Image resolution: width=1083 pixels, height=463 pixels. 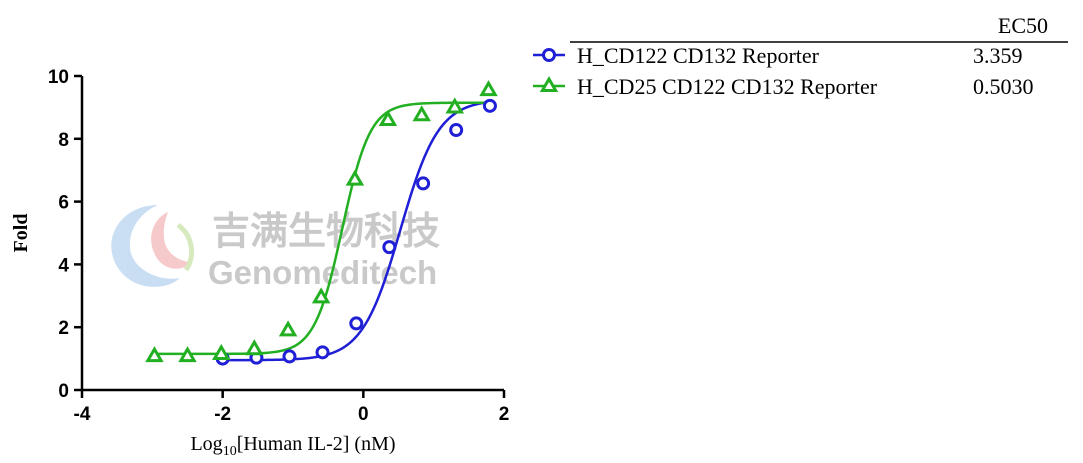 I want to click on x-axis-title-suffix: [Human IL-2] (nM), so click(x=316, y=444).